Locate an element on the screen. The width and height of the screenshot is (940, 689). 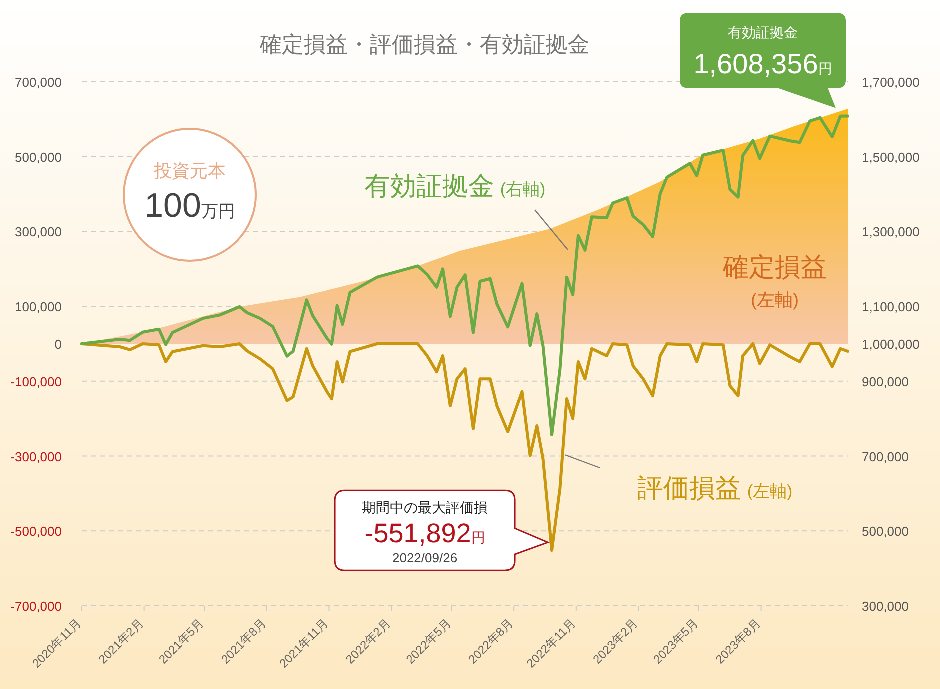
series-label: 有効証拠金 (右軸) is located at coordinates (455, 186).